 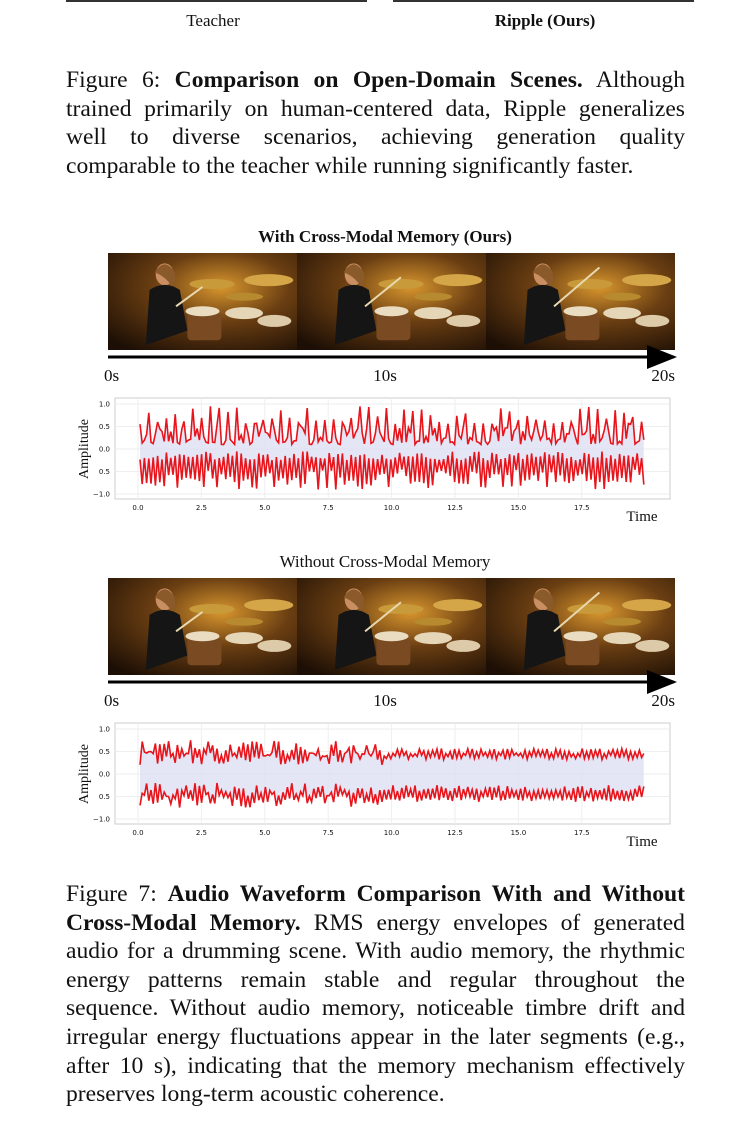 What do you see at coordinates (213, 20) in the screenshot?
I see `panel-label: Teacher` at bounding box center [213, 20].